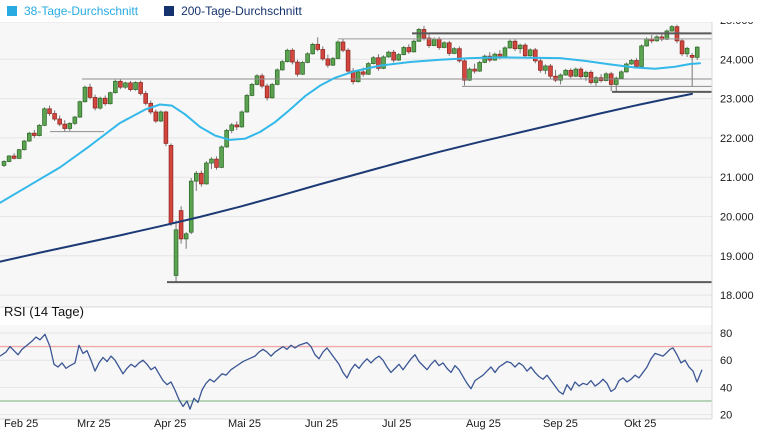  I want to click on x-axis-label: Mai 25, so click(244, 424).